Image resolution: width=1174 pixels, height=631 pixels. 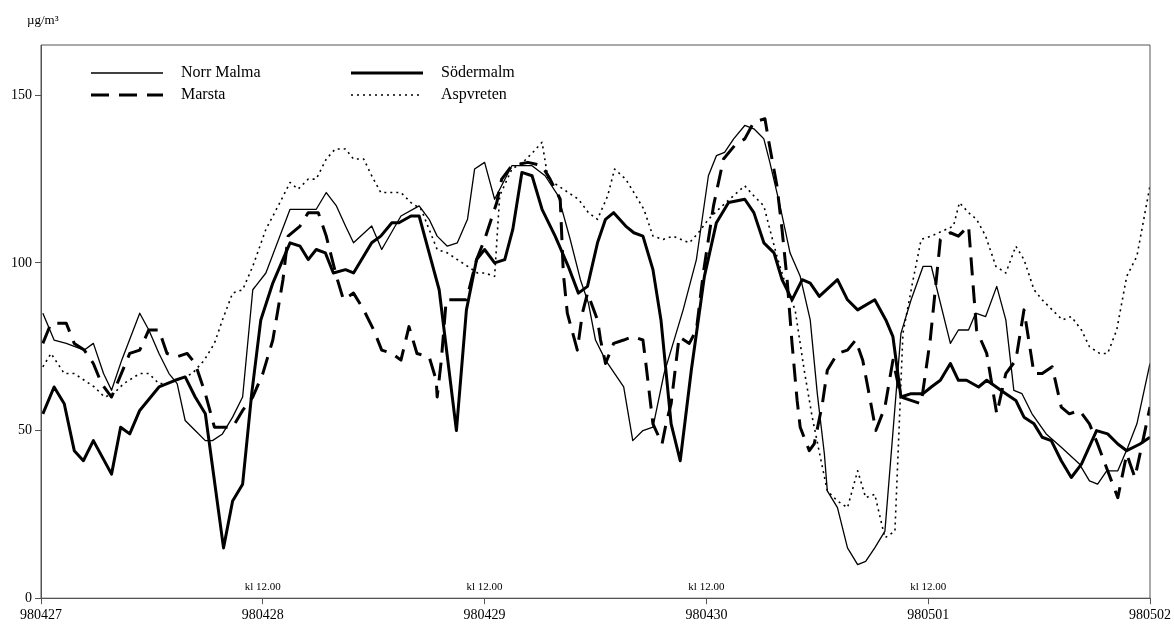 I want to click on y-tick-label: 50, so click(x=25, y=430).